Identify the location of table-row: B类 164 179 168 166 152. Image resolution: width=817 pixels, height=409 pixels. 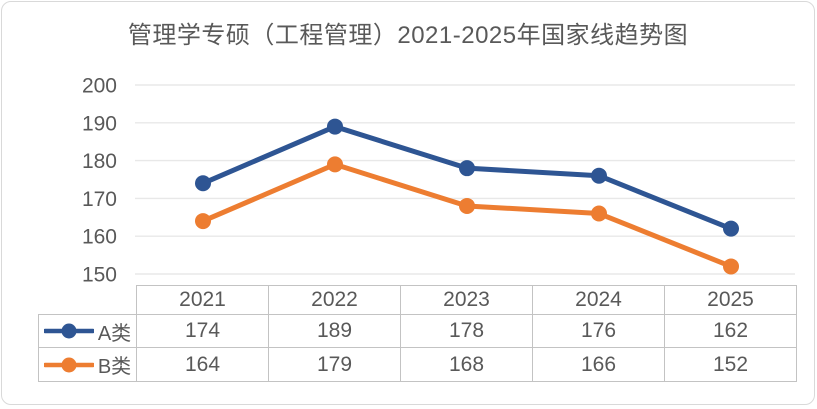
(417, 364).